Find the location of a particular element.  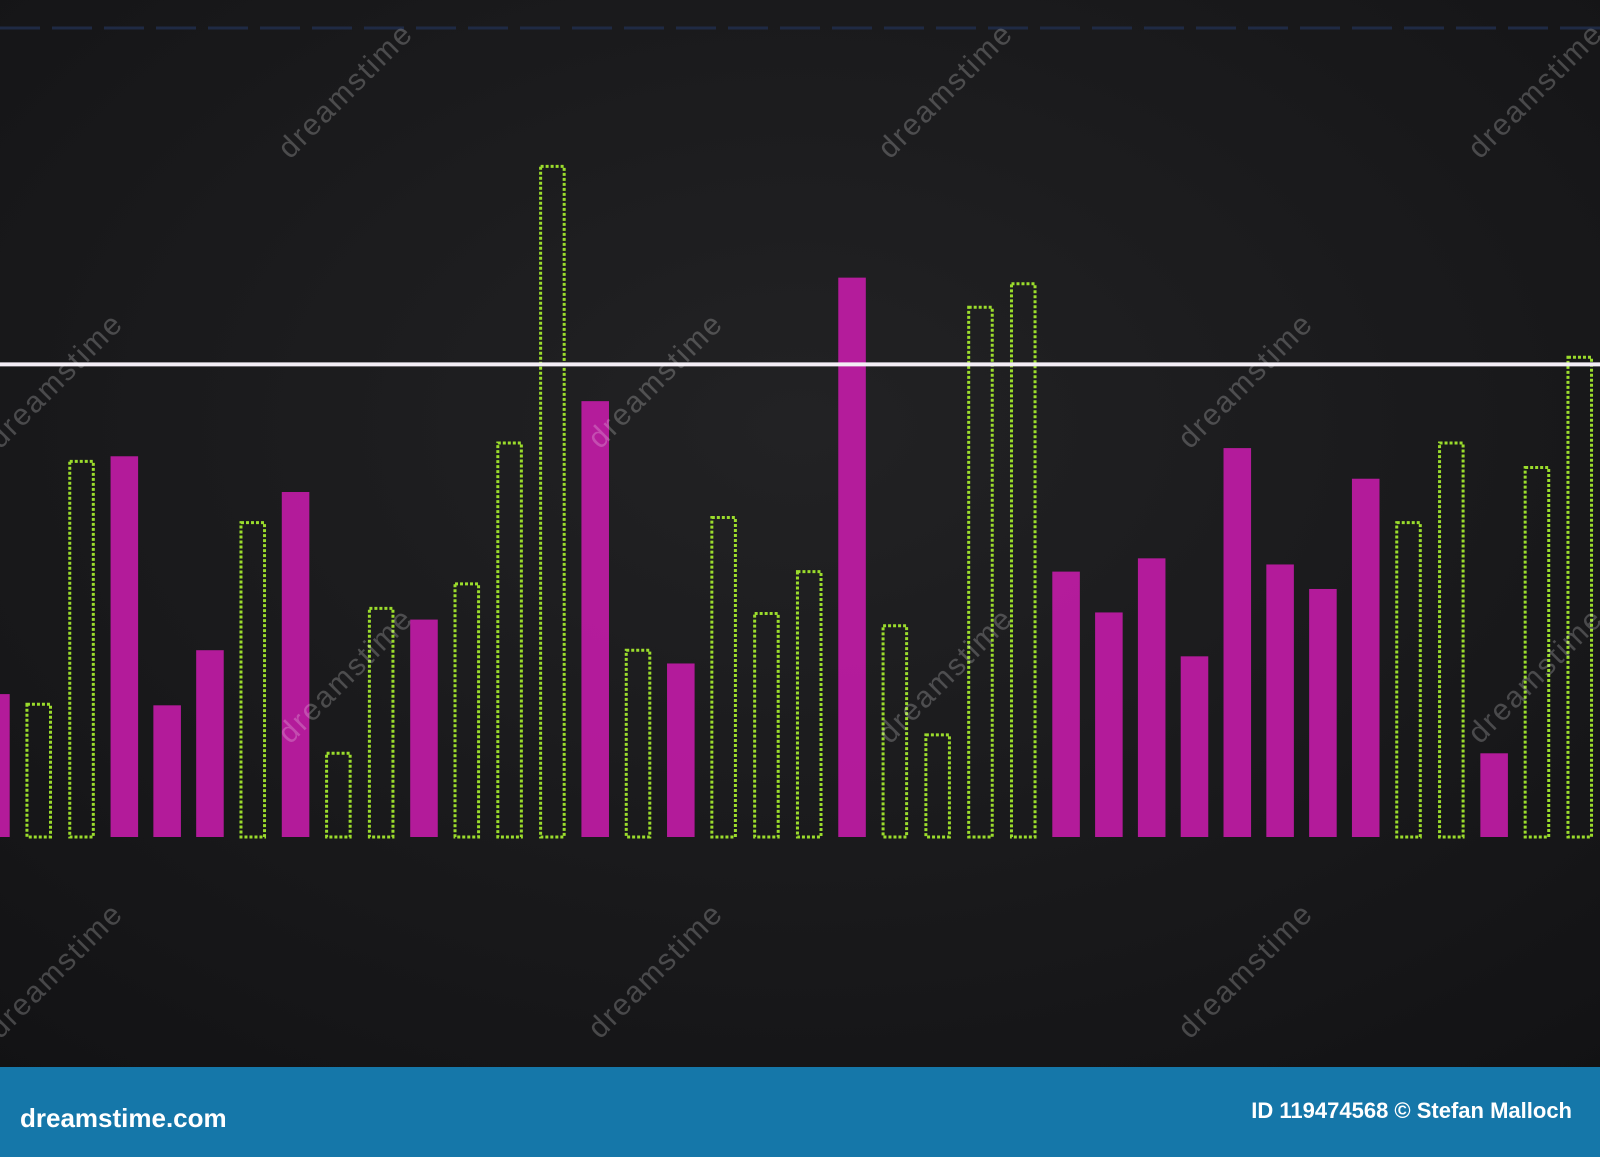

footer-site: dreamstime.com is located at coordinates (123, 1118).